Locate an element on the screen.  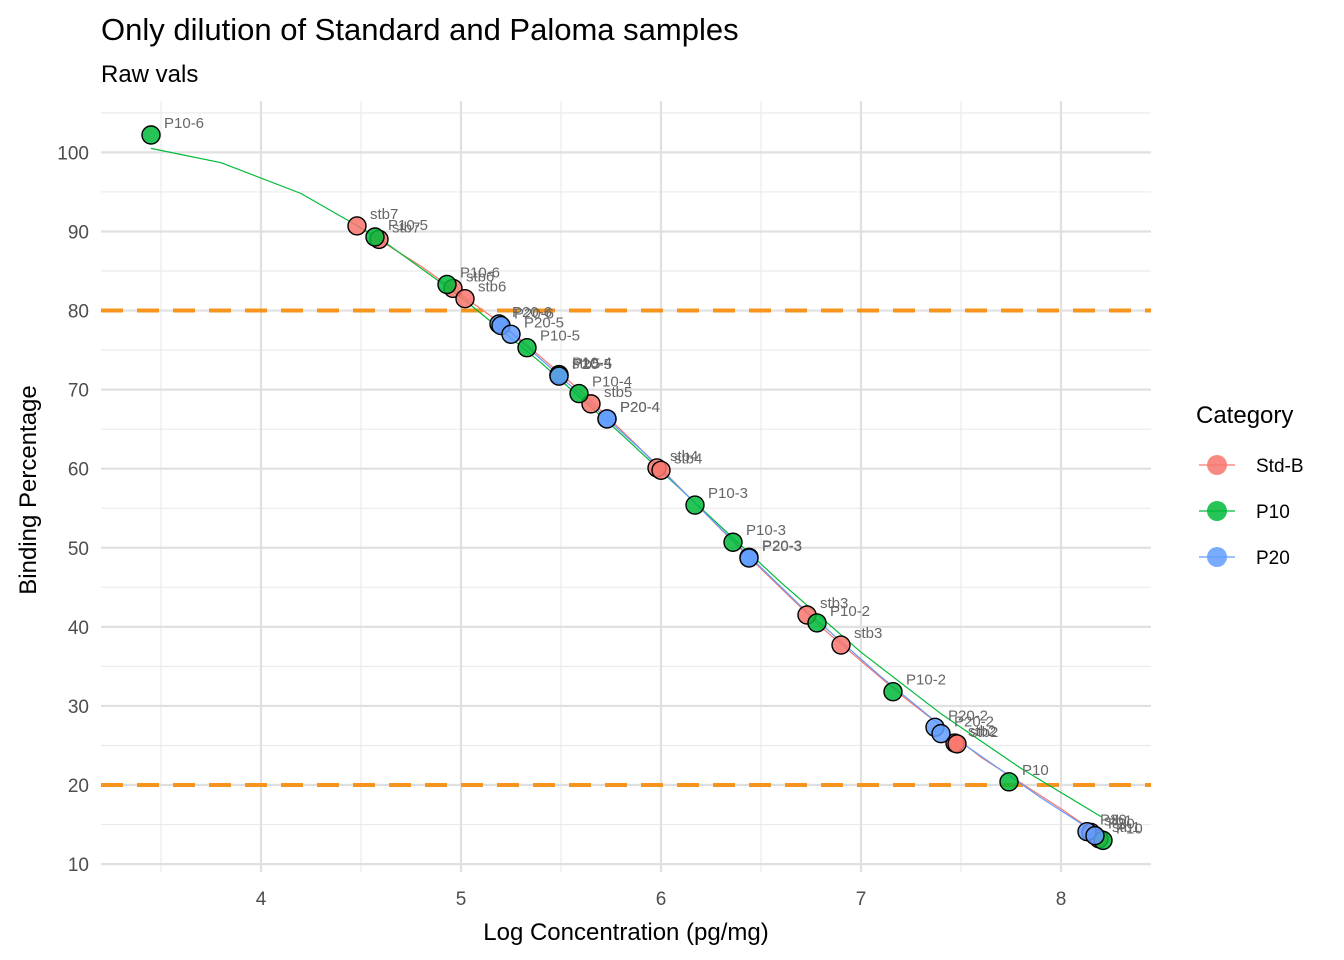
y-axis-ticks: 10 20 30 40 50 60 70 80 90 100 is located at coordinates (73, 509).